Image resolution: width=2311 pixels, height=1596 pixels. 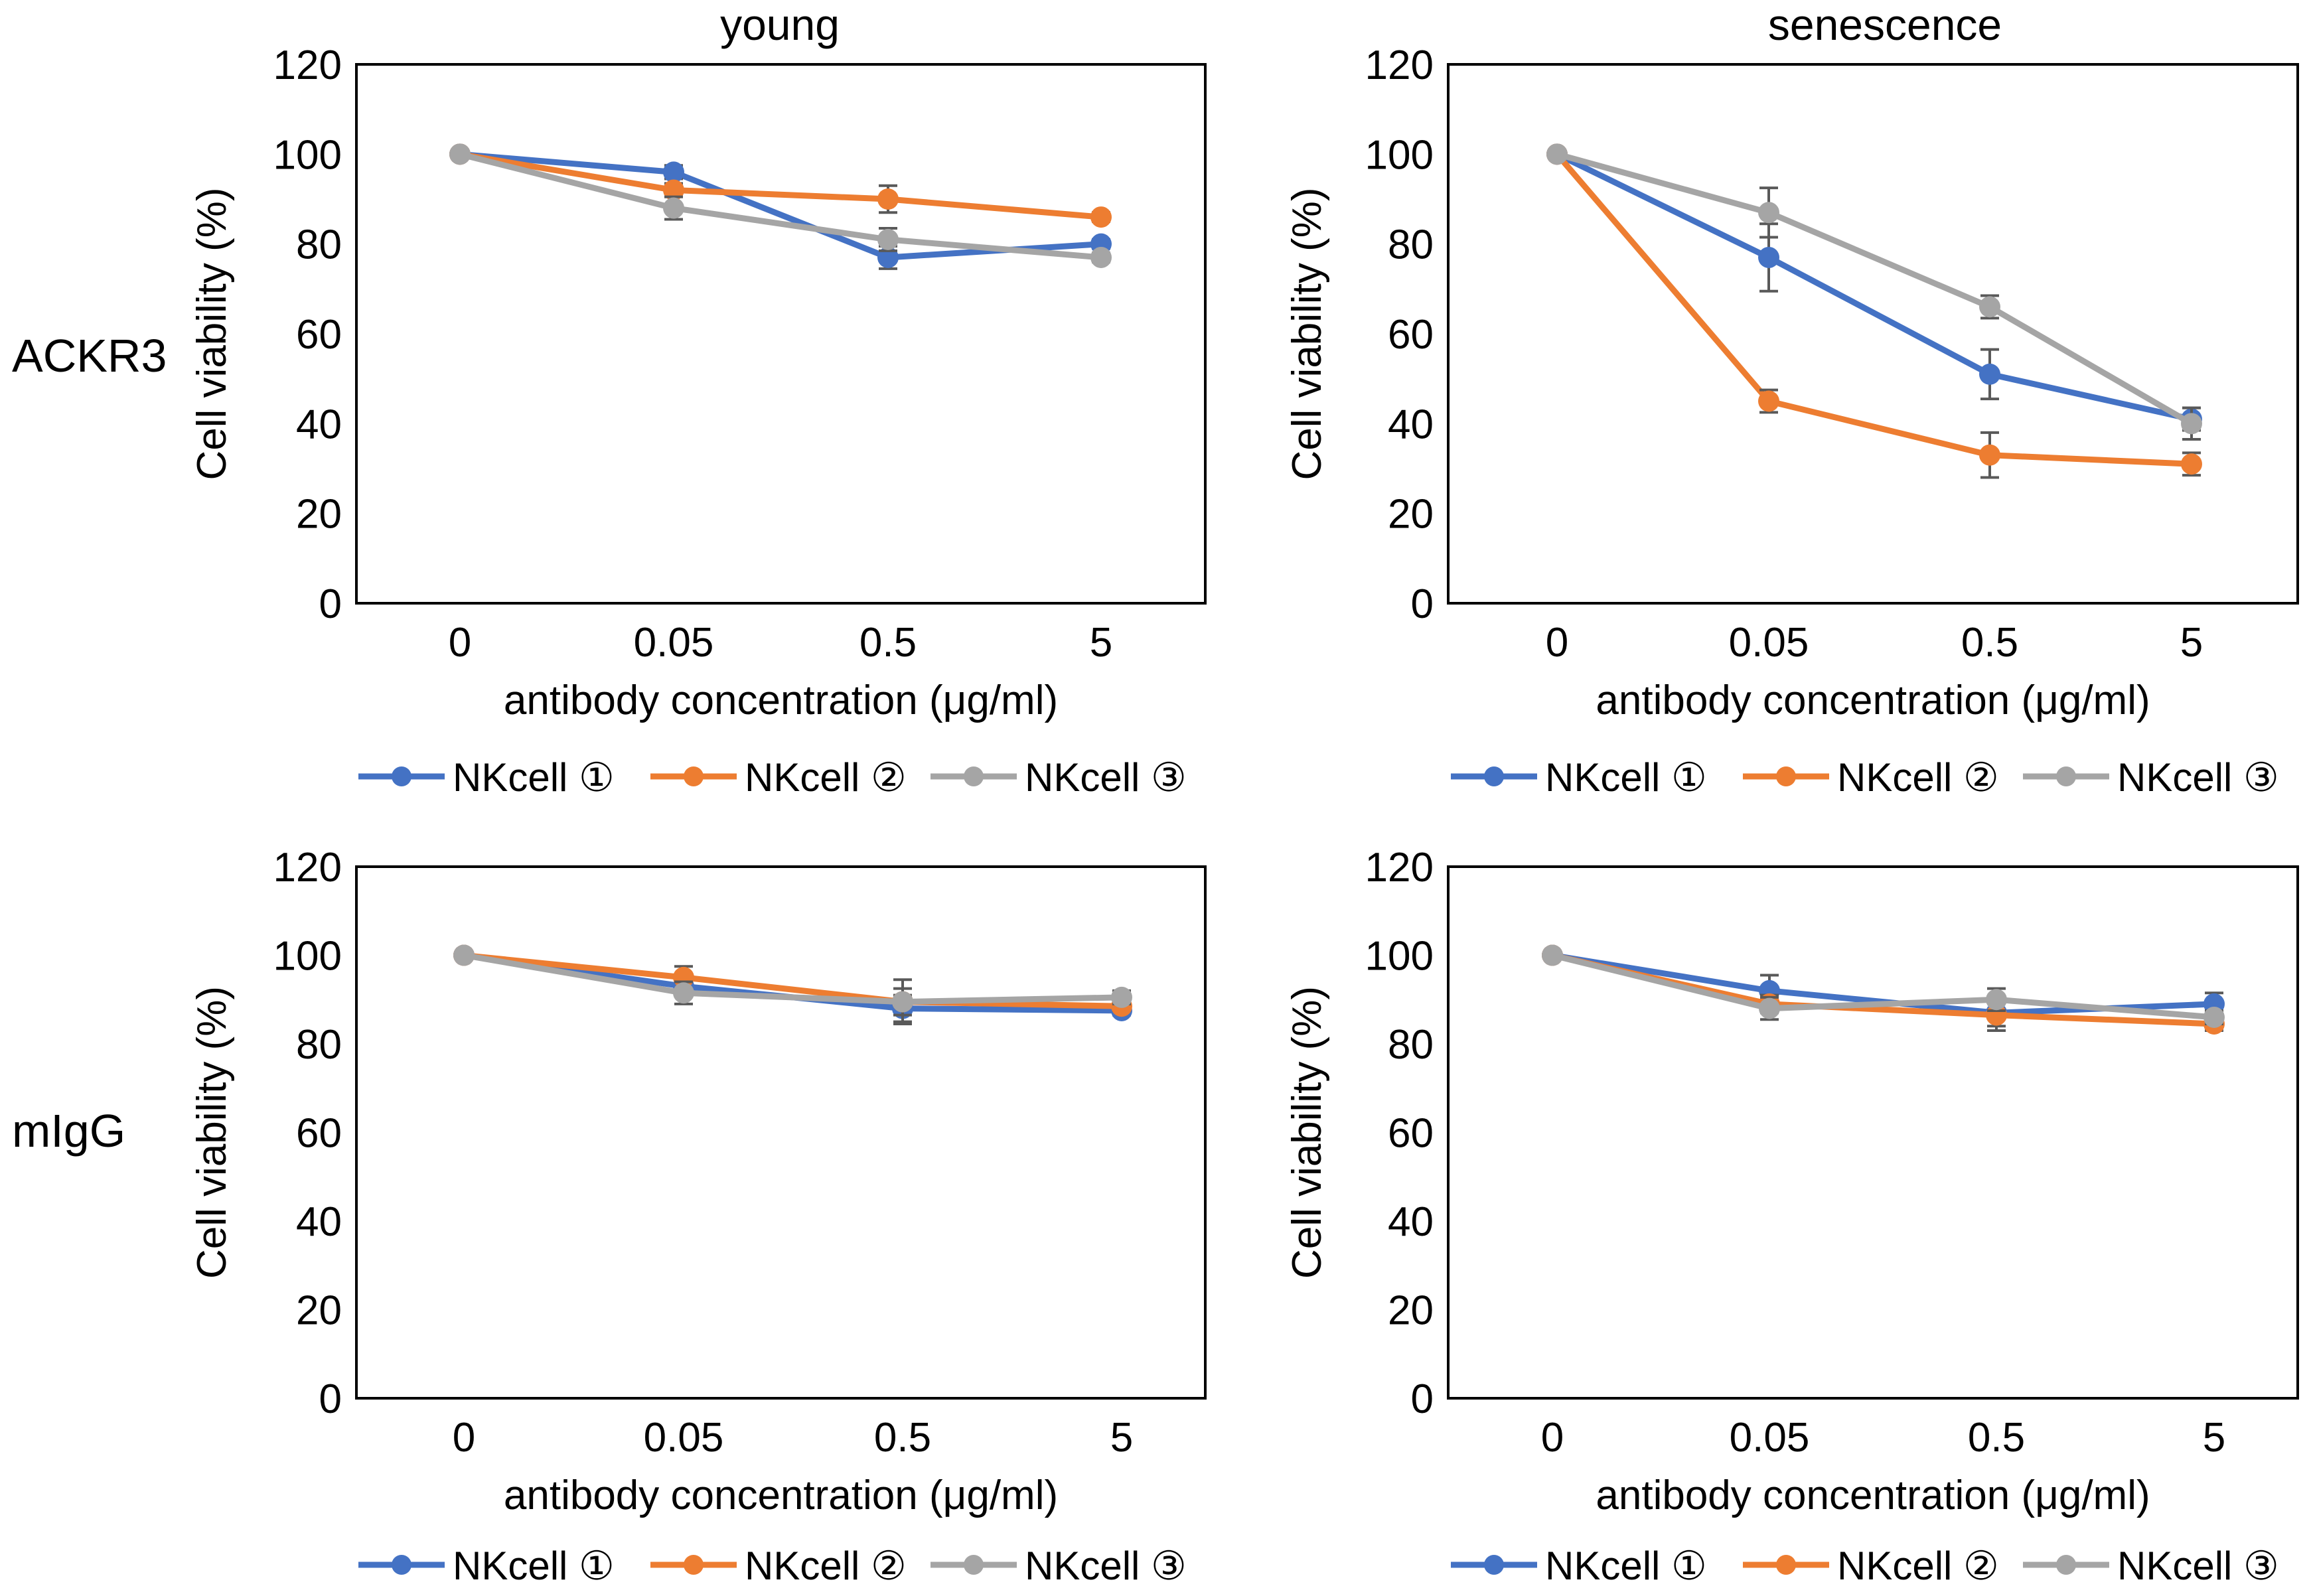 What do you see at coordinates (90, 356) in the screenshot?
I see `row-label-ackr3: ACKR3` at bounding box center [90, 356].